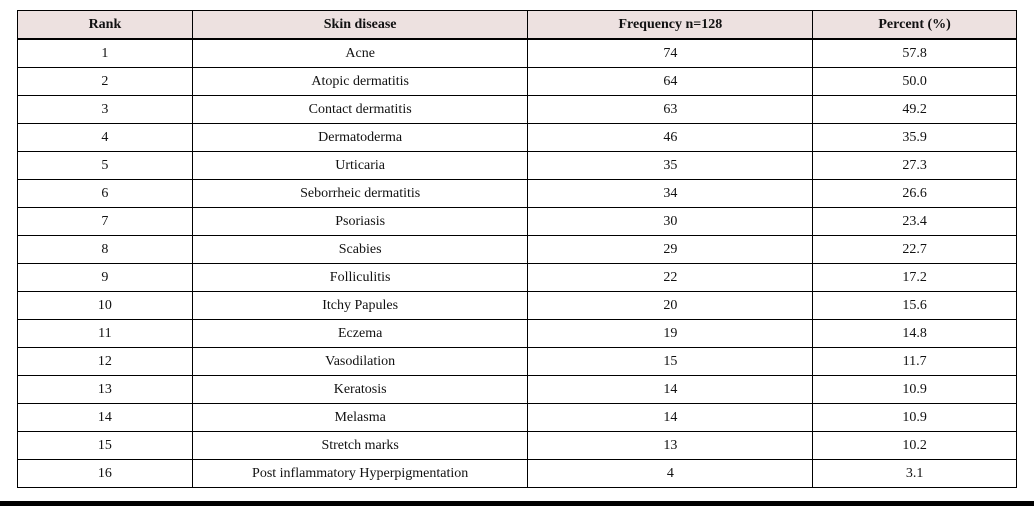 The width and height of the screenshot is (1034, 515). What do you see at coordinates (670, 81) in the screenshot?
I see `cell-frequency: 64` at bounding box center [670, 81].